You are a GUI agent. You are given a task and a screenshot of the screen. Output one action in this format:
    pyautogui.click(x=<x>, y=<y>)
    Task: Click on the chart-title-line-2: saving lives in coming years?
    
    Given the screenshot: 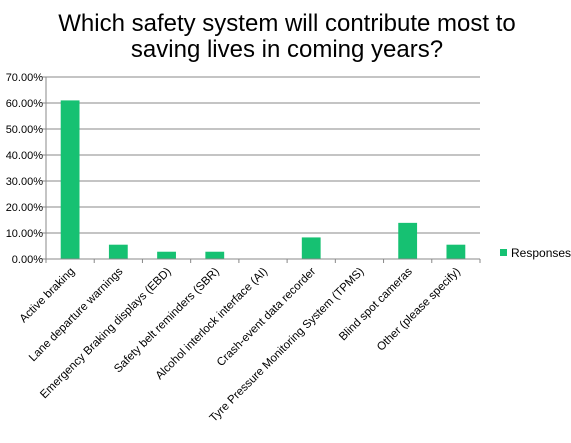 What is the action you would take?
    pyautogui.click(x=287, y=49)
    